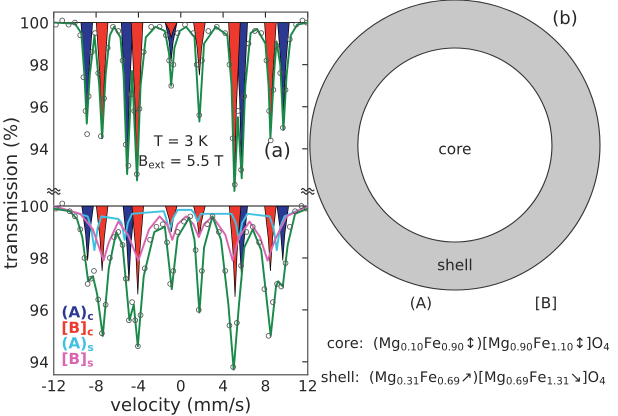 The height and width of the screenshot is (416, 618). I want to click on y-axis-title: transmission (%), so click(11, 193).